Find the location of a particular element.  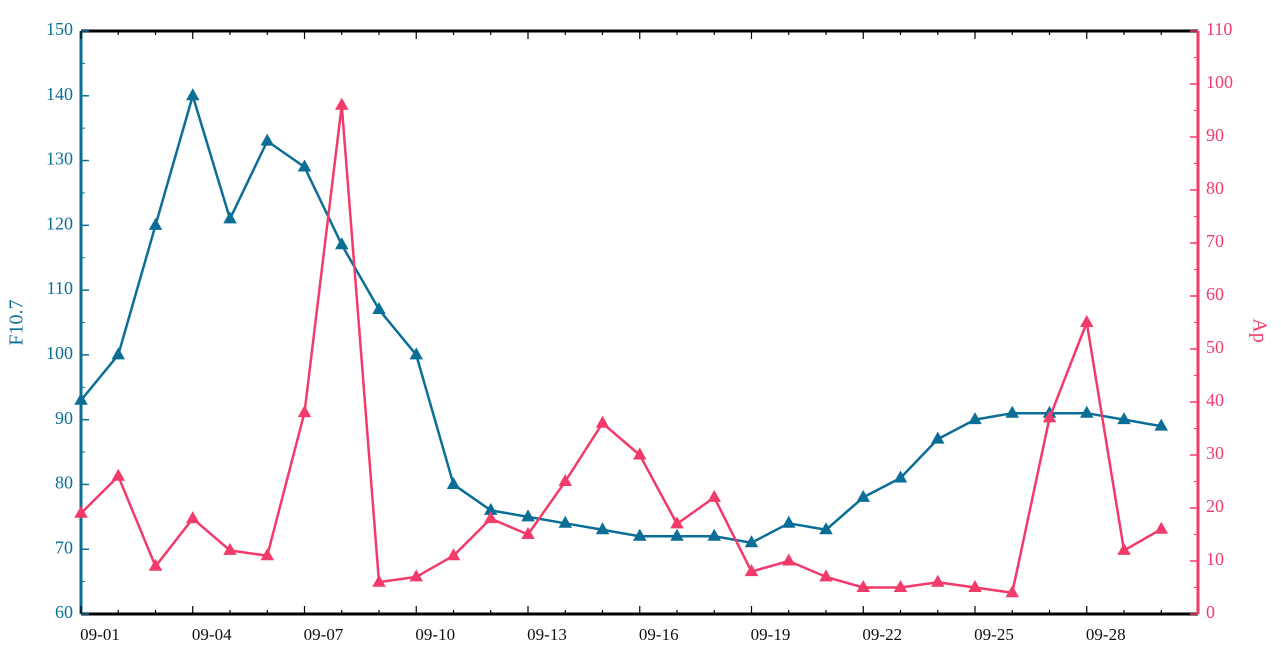

y-right-tick-label: 70 is located at coordinates (1215, 241).